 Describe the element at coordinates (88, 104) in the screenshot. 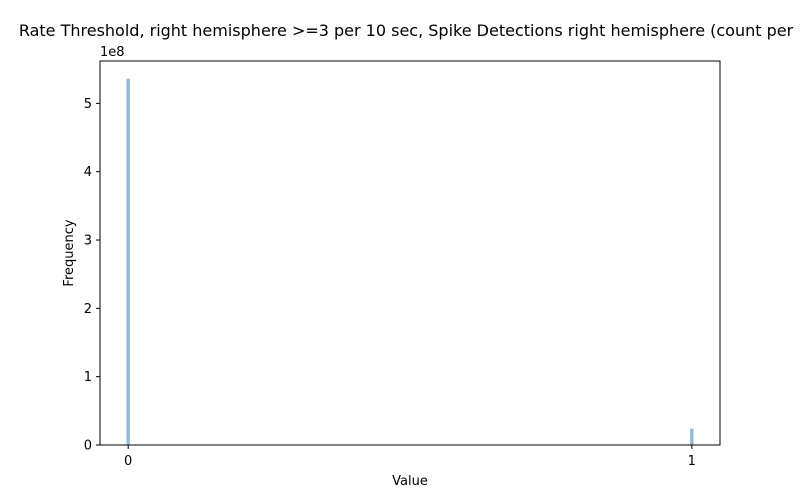

I see `y-tick-label: 5` at that location.